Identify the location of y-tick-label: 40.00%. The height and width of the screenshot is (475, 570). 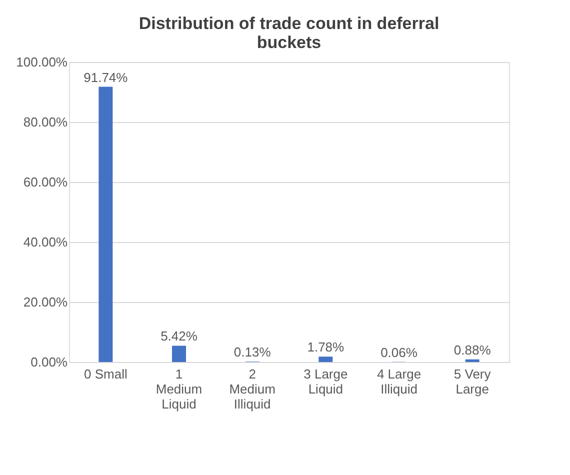
(45, 242).